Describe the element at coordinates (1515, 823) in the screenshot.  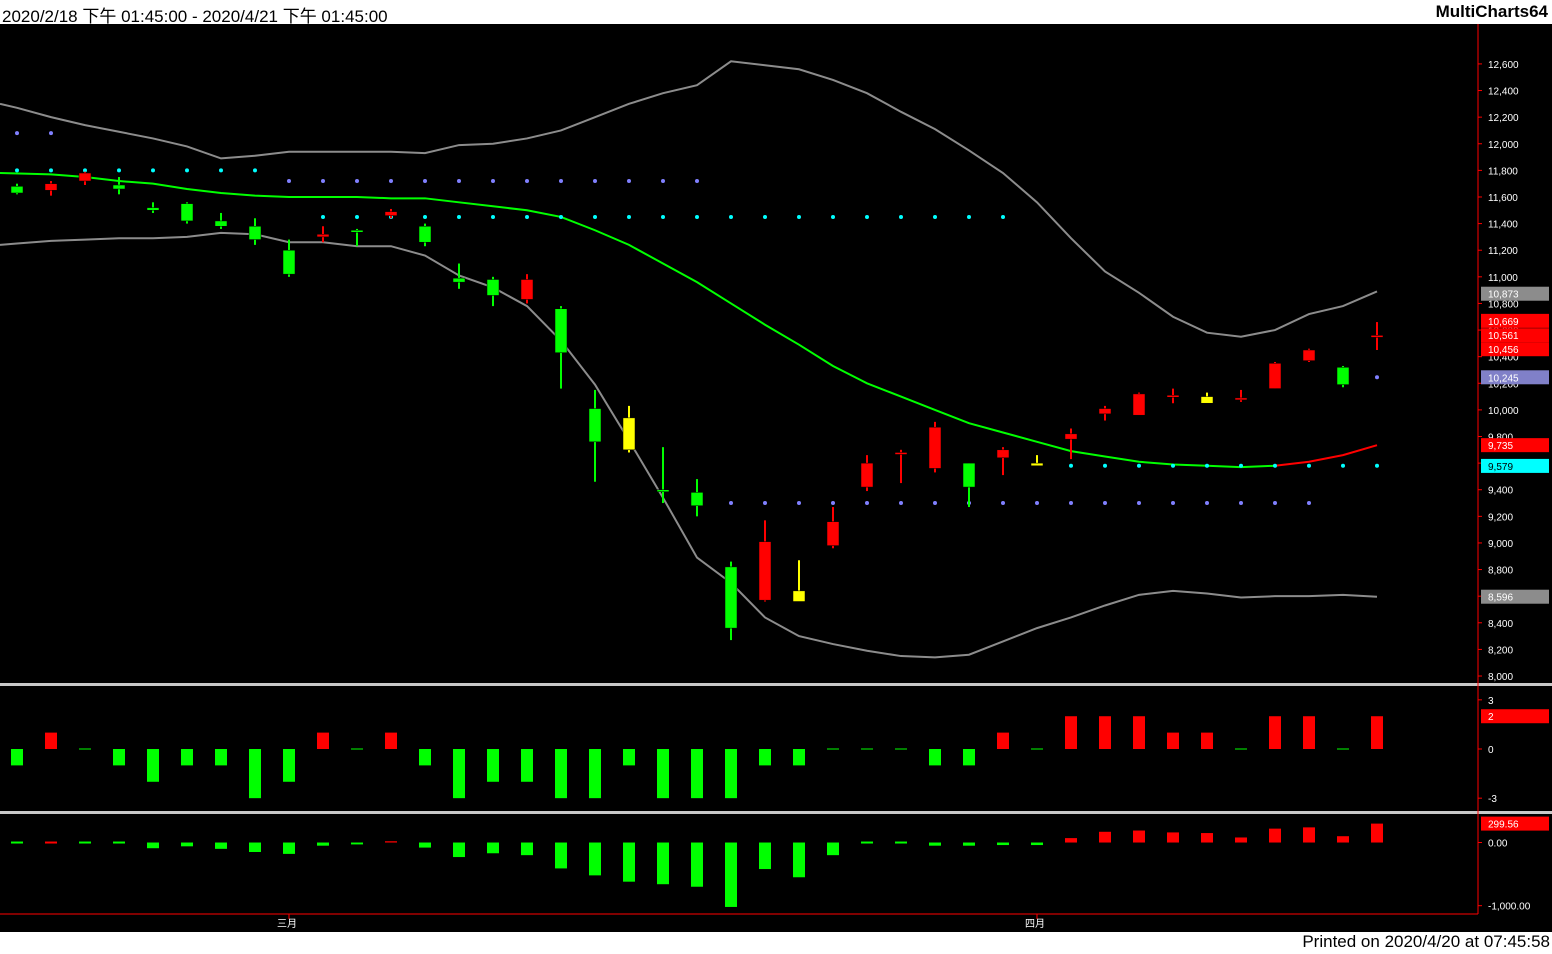
I see `ind2-value-badge-bg` at that location.